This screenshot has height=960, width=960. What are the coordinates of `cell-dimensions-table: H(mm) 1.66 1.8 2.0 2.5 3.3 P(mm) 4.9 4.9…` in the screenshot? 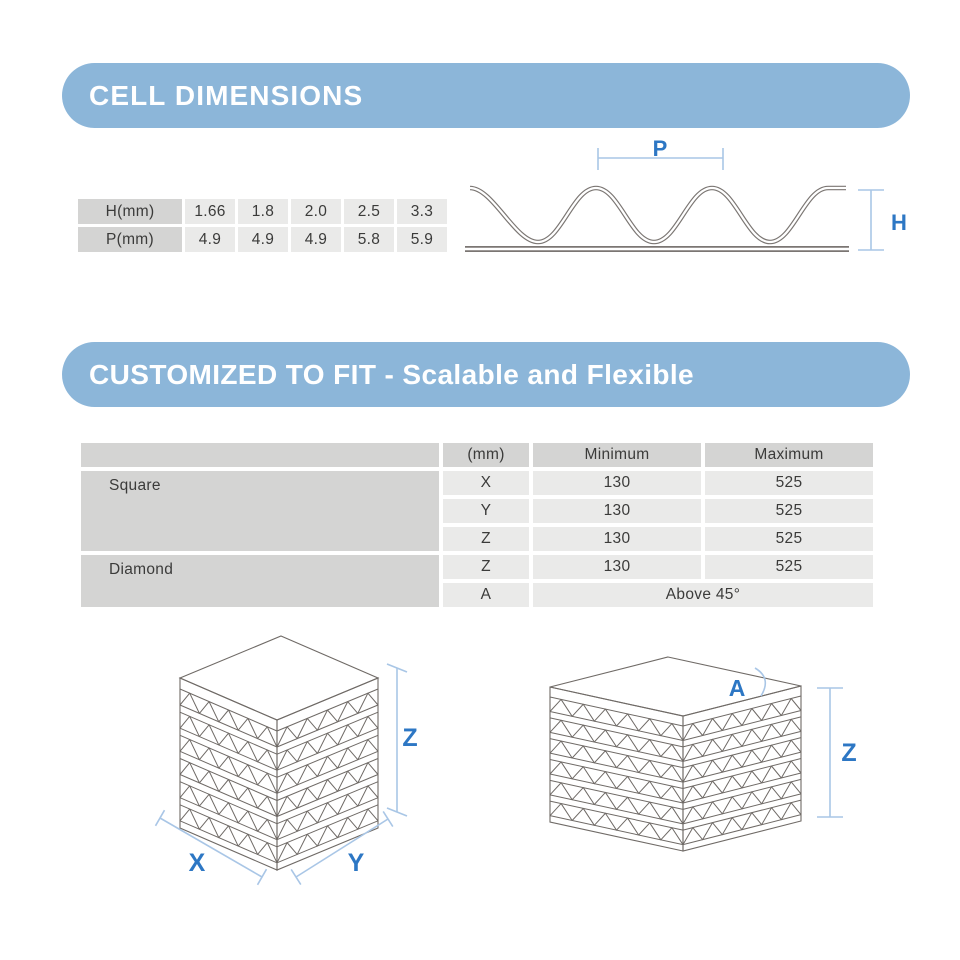 It's located at (262, 225).